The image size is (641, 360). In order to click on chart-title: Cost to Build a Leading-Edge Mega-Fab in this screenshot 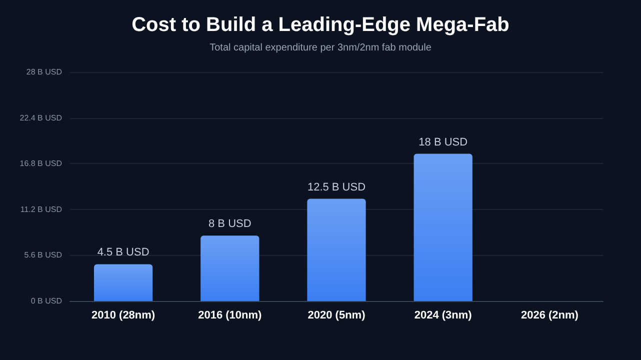, I will do `click(321, 25)`.